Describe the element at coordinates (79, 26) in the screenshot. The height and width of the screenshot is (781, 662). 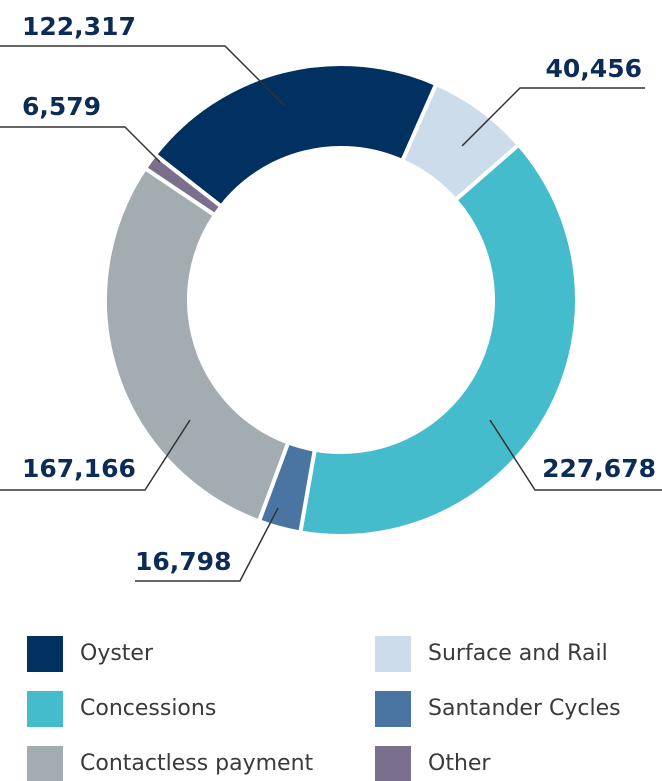
I see `value-label: 122,317` at that location.